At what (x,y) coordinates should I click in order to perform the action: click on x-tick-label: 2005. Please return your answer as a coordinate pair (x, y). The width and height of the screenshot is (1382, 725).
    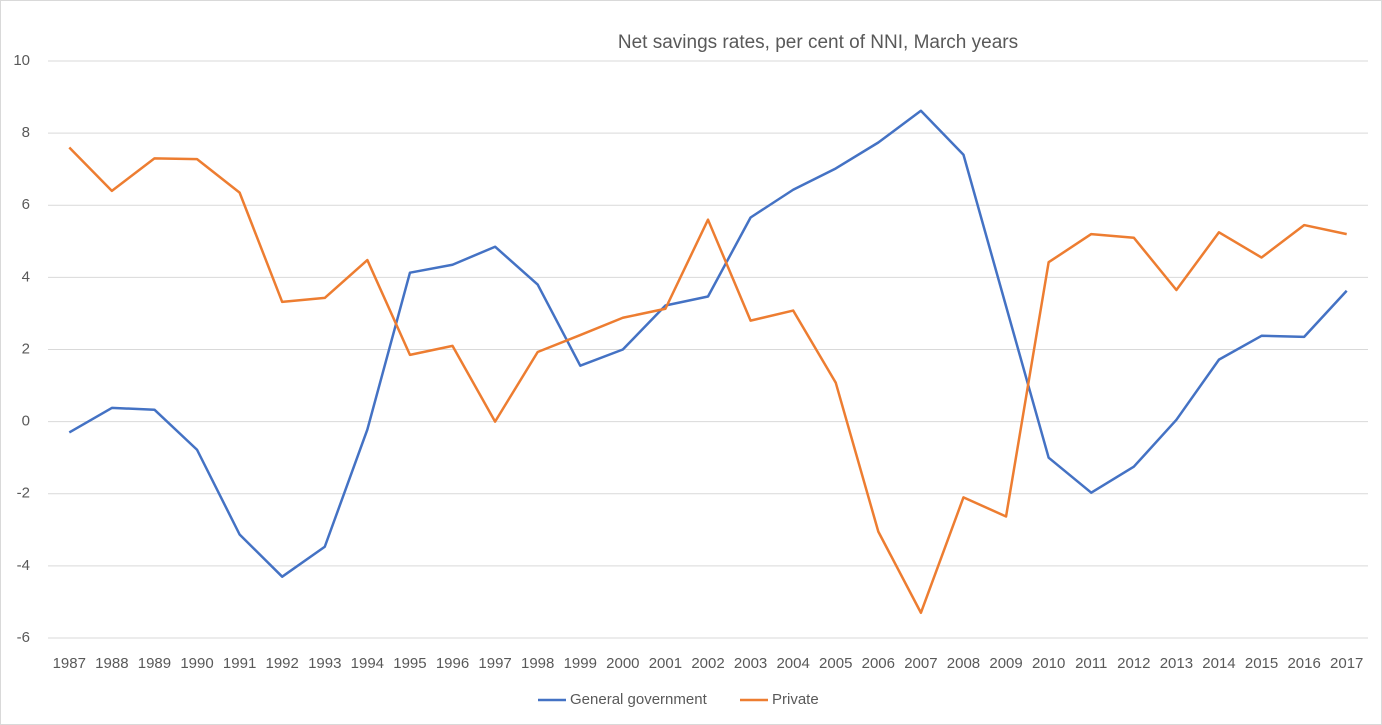
    Looking at the image, I should click on (835, 663).